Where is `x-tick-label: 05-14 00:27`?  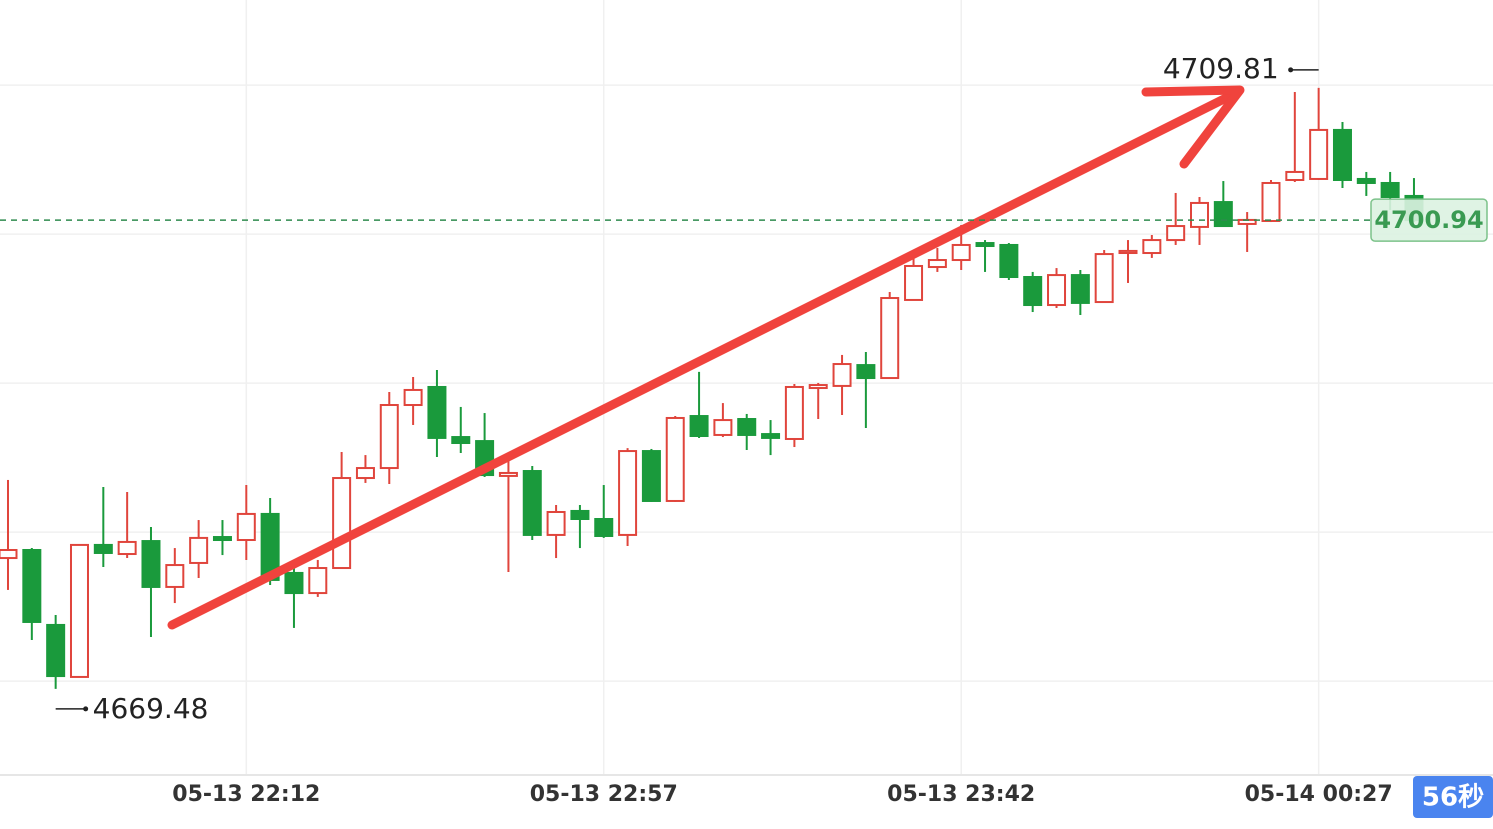 x-tick-label: 05-14 00:27 is located at coordinates (1319, 794).